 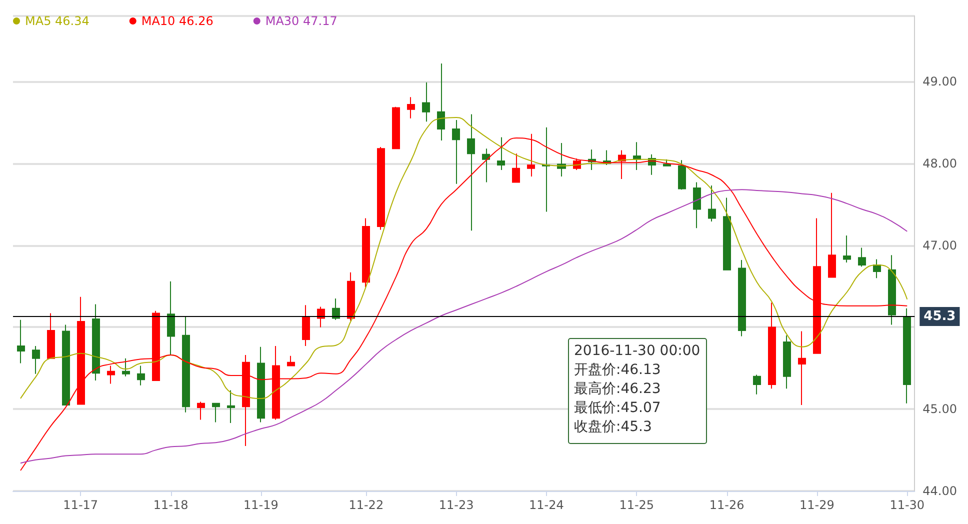 What do you see at coordinates (636, 505) in the screenshot?
I see `x-tick-label: 11-25` at bounding box center [636, 505].